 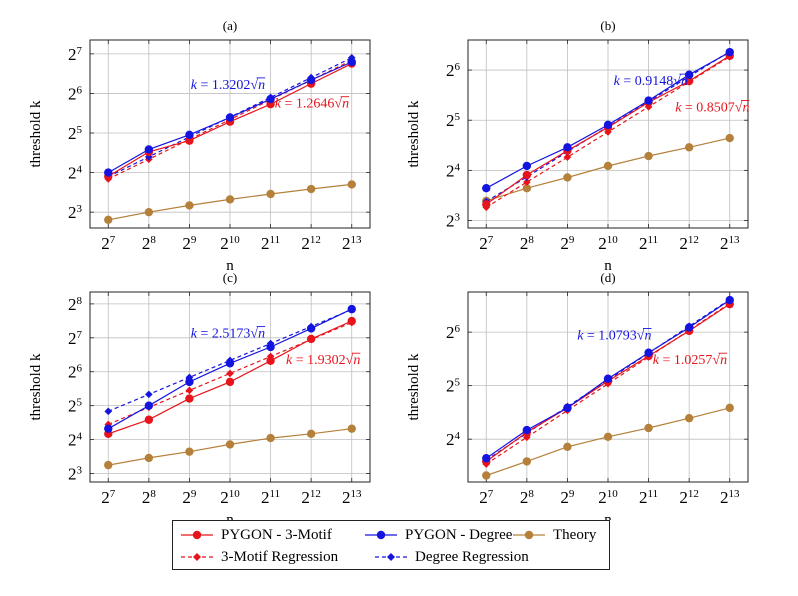 What do you see at coordinates (255, 535) in the screenshot?
I see `legend-item-3-motif: PYGON - 3-Motif` at bounding box center [255, 535].